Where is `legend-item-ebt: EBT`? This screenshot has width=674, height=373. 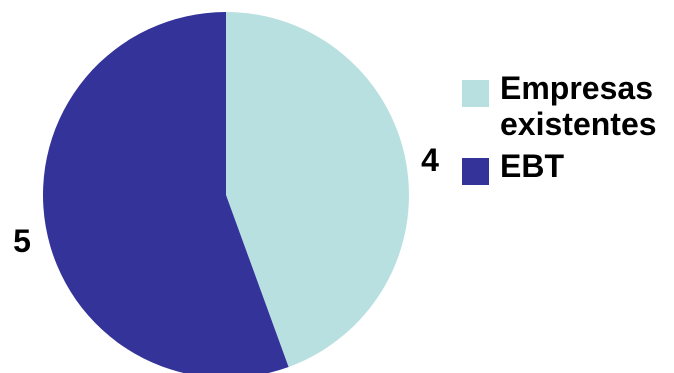 legend-item-ebt: EBT is located at coordinates (568, 166).